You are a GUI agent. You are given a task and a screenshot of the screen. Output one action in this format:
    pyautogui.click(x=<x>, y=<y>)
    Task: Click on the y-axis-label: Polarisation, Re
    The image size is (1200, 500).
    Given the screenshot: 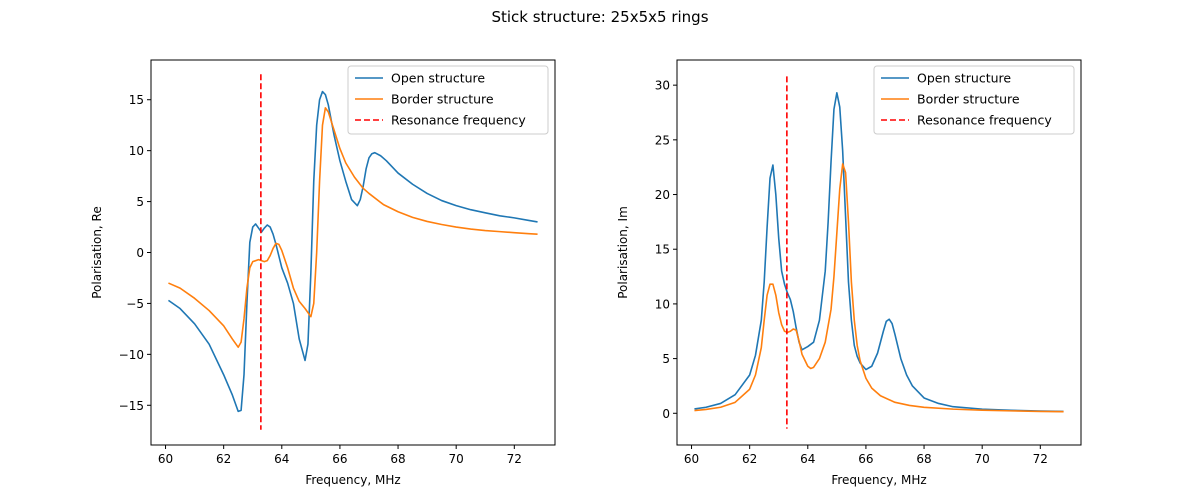 What is the action you would take?
    pyautogui.click(x=97, y=252)
    